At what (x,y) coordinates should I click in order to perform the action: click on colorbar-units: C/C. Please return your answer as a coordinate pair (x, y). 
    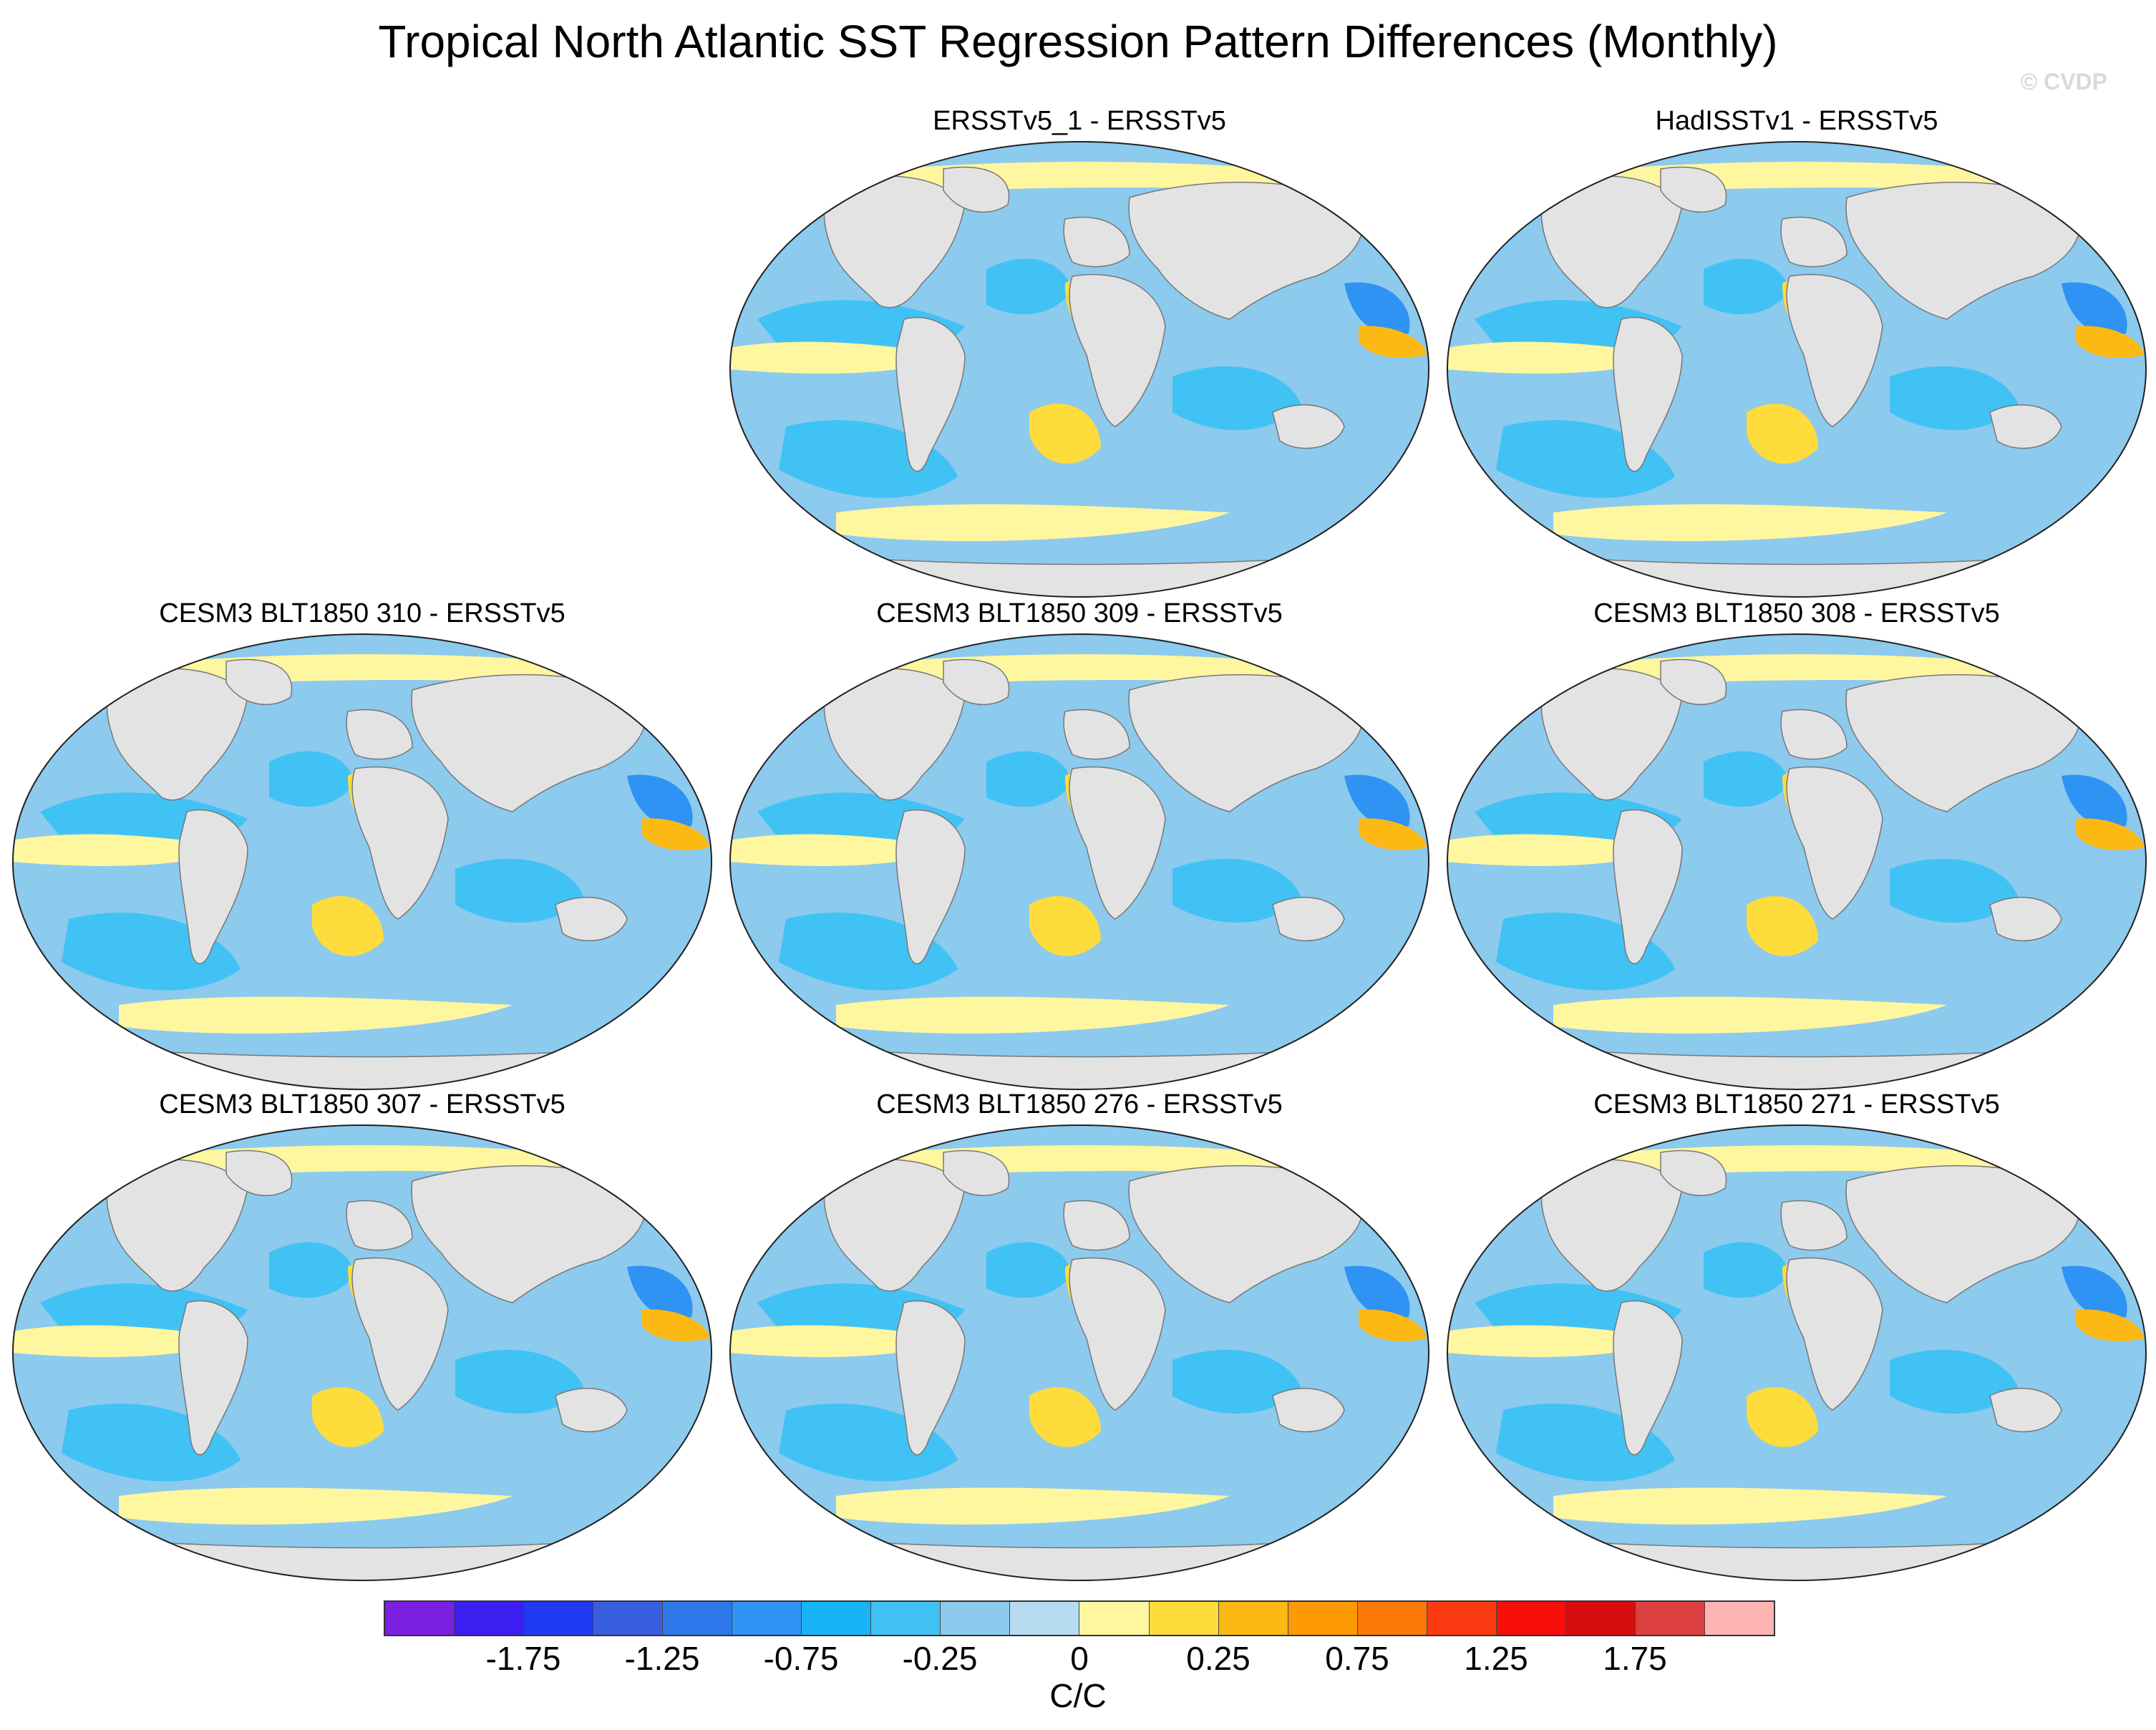
    Looking at the image, I should click on (1078, 1695).